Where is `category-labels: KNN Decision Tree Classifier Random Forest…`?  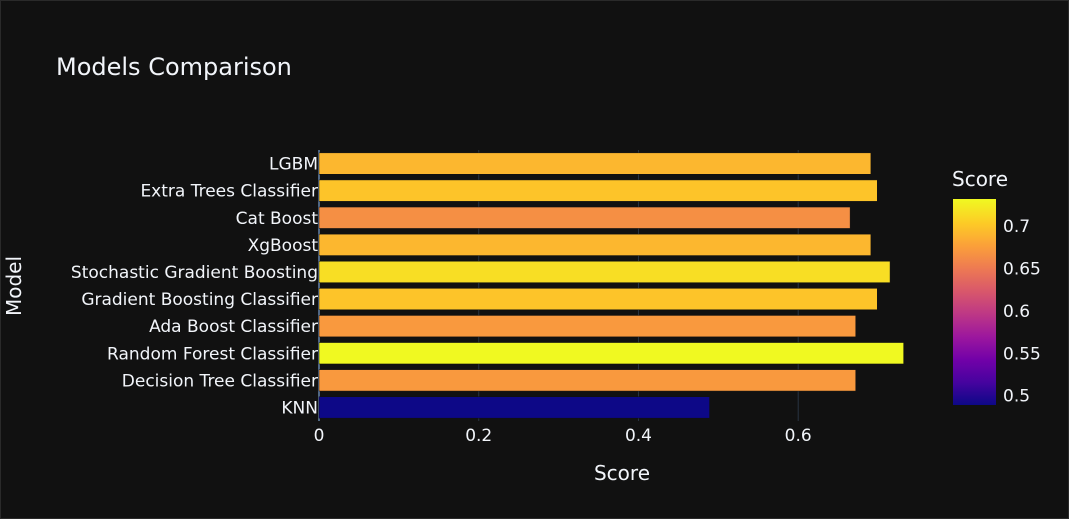 category-labels: KNN Decision Tree Classifier Random Forest… is located at coordinates (194, 287).